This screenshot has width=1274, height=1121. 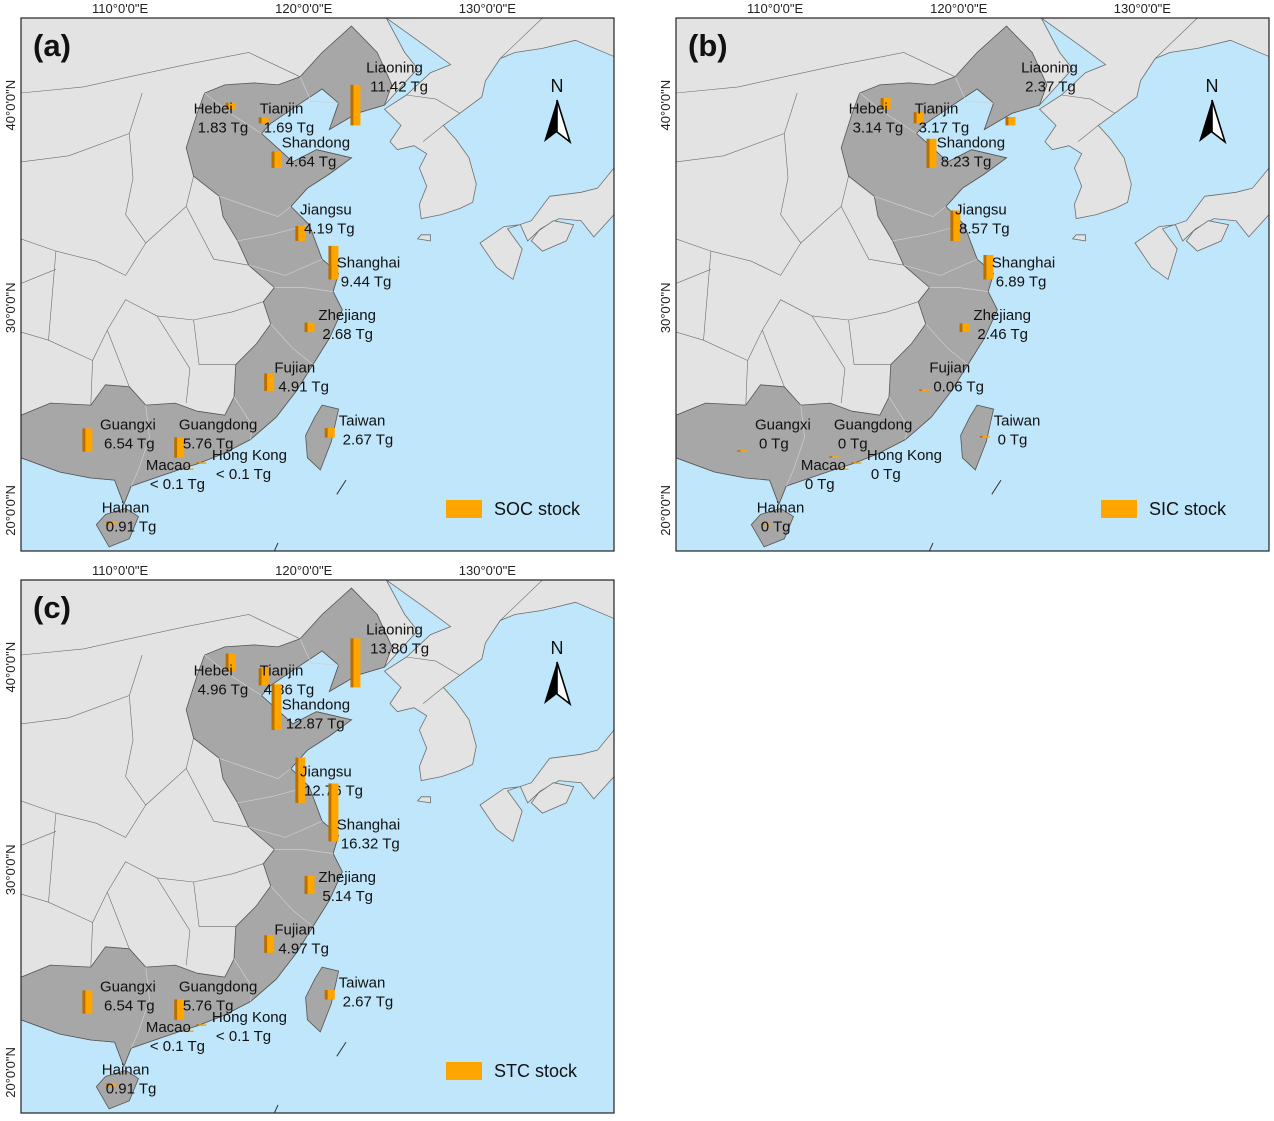 What do you see at coordinates (823, 465) in the screenshot?
I see `province-name: Macao` at bounding box center [823, 465].